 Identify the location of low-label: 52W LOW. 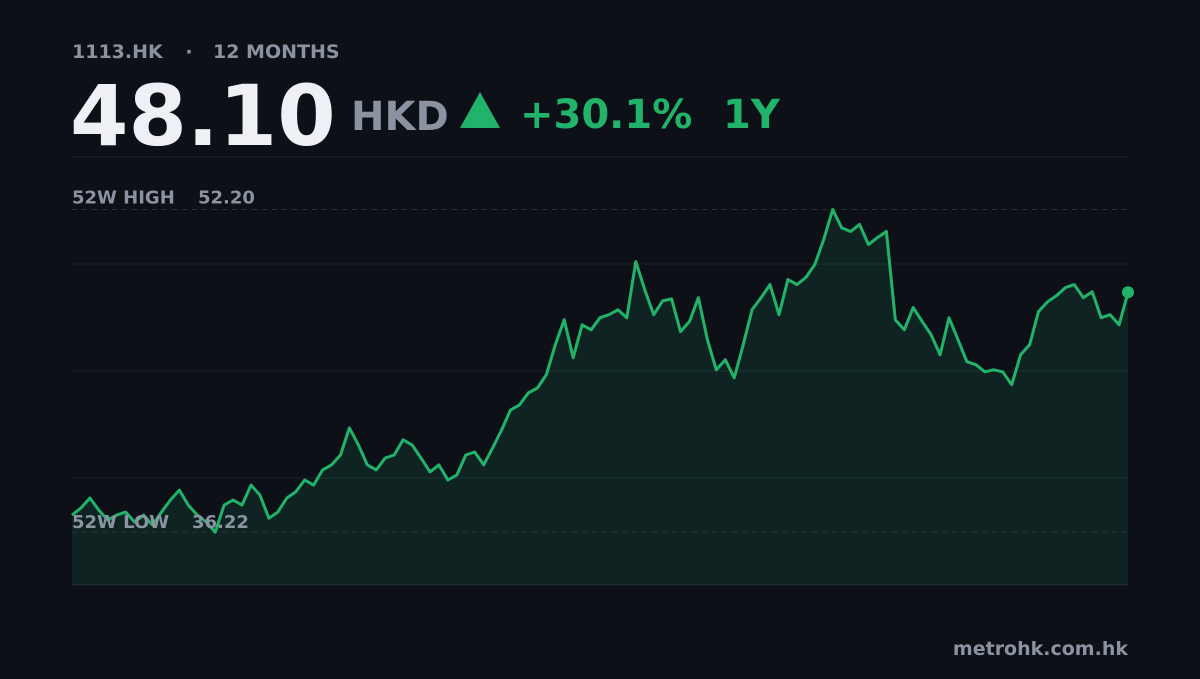
(120, 522).